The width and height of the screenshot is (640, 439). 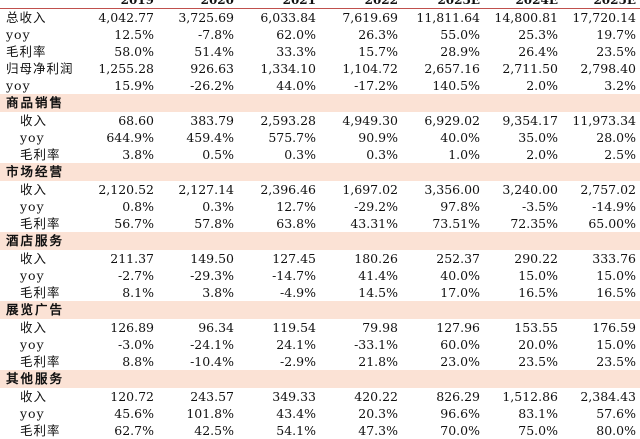 What do you see at coordinates (212, 120) in the screenshot?
I see `value-cell: 383.79` at bounding box center [212, 120].